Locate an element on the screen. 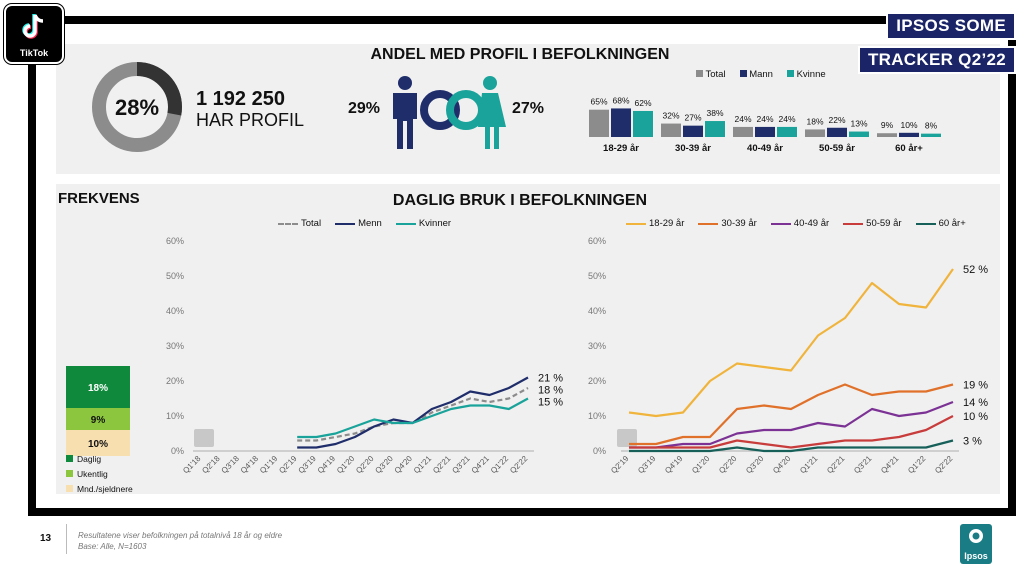 Image resolution: width=1024 pixels, height=574 pixels. age-line-end-label-1: 19 % is located at coordinates (975, 386).